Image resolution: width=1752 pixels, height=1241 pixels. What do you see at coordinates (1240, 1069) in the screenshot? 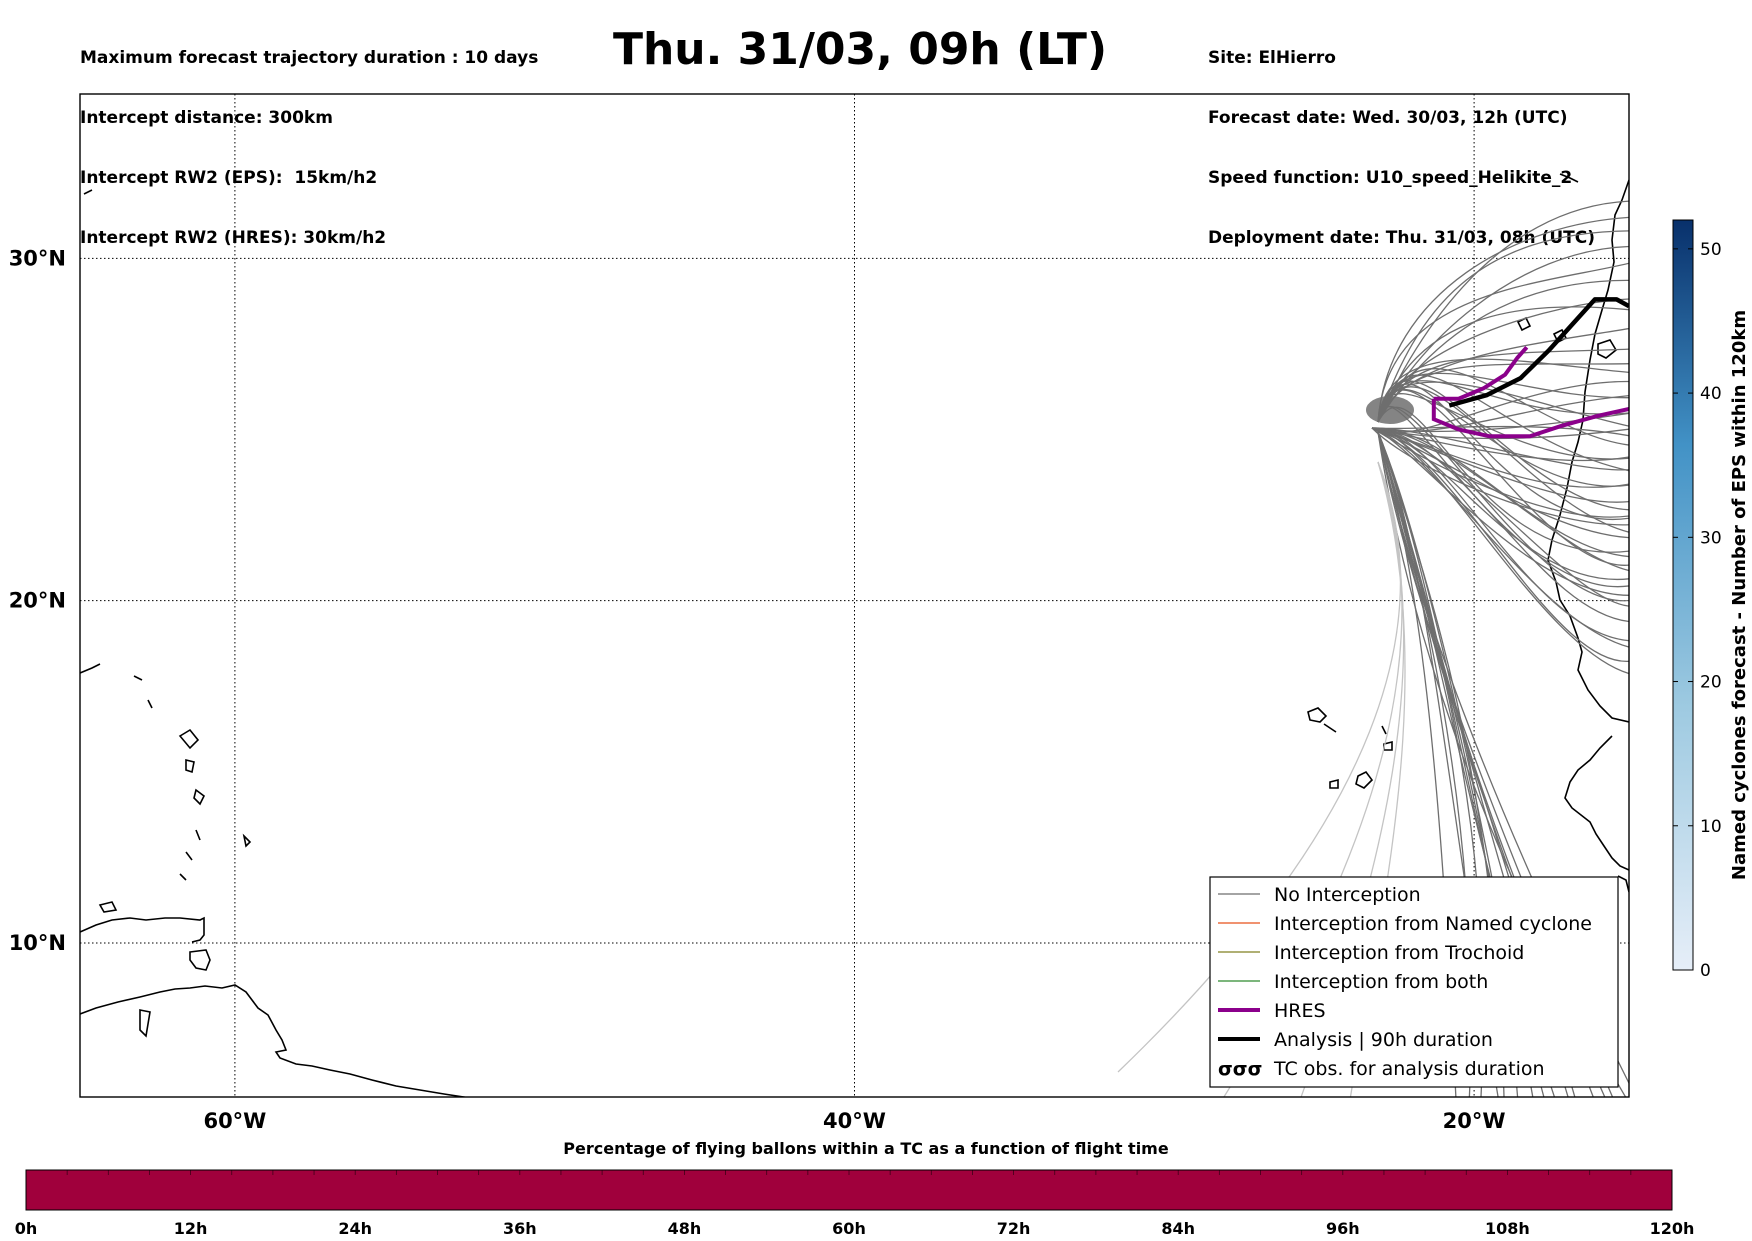
I see `legend-tc-symbol: σσσ` at bounding box center [1240, 1069].